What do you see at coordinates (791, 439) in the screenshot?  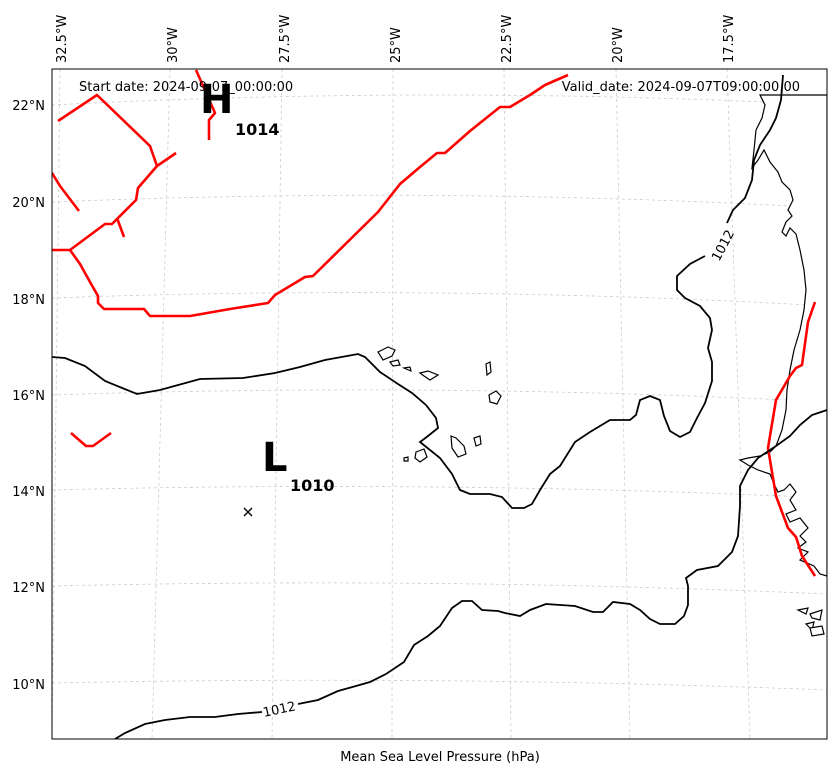 I see `front-line-east` at bounding box center [791, 439].